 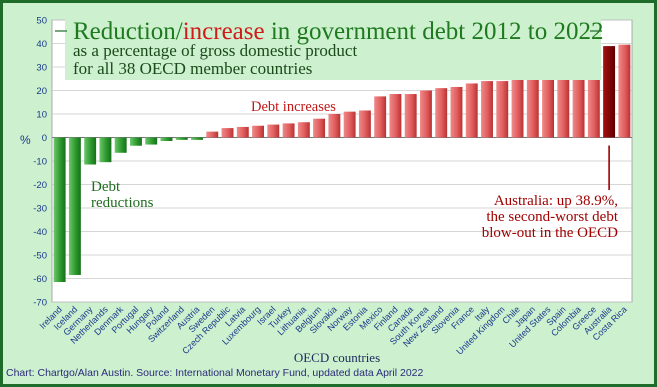 I want to click on bar-mexico, so click(x=380, y=117).